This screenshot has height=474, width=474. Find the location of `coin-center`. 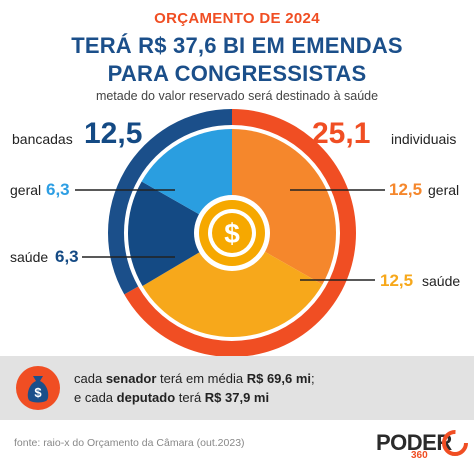

coin-center is located at coordinates (232, 233).